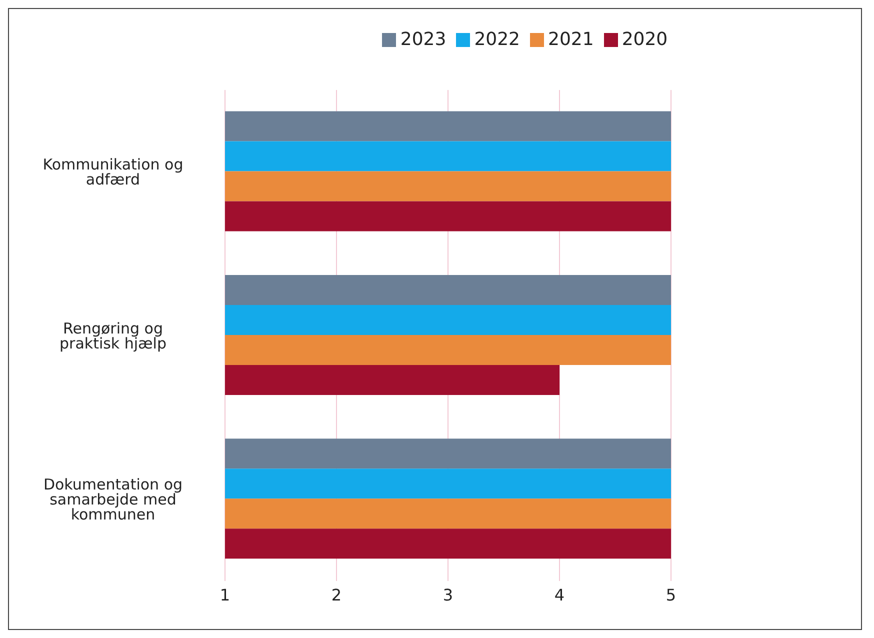 Image resolution: width=874 pixels, height=638 pixels. What do you see at coordinates (423, 39) in the screenshot?
I see `legend-label: 2023` at bounding box center [423, 39].